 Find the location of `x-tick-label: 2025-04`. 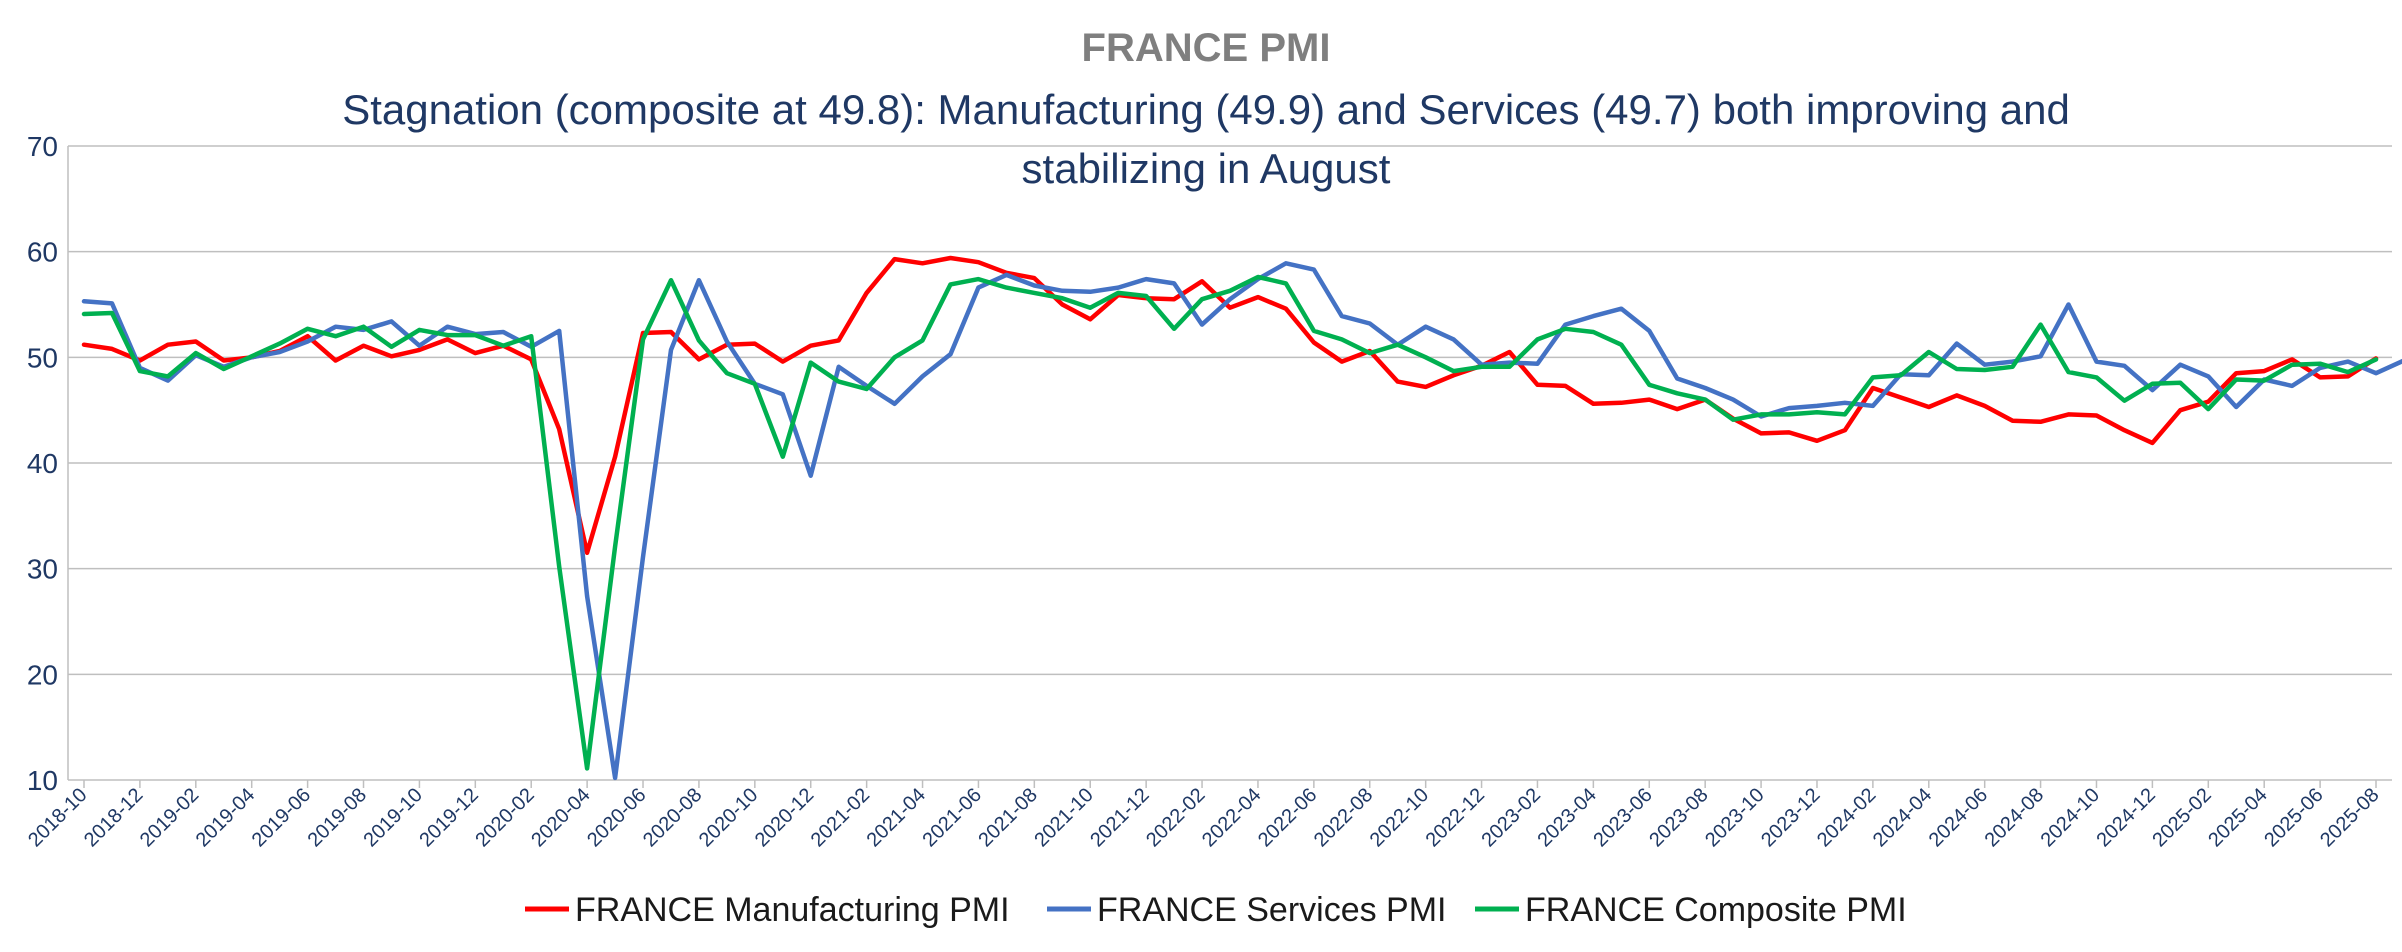

x-tick-label: 2025-04 is located at coordinates (2237, 817).